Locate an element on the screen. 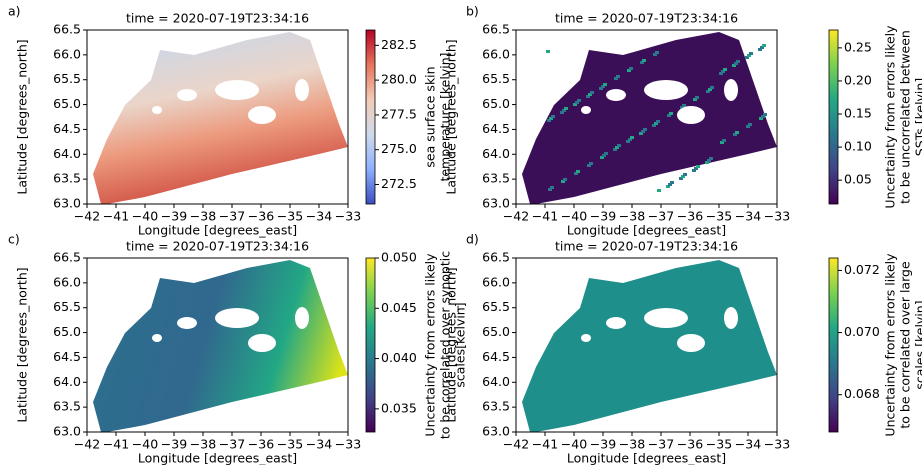  x-axis-label: Longitude [degrees_east] is located at coordinates (217, 230).